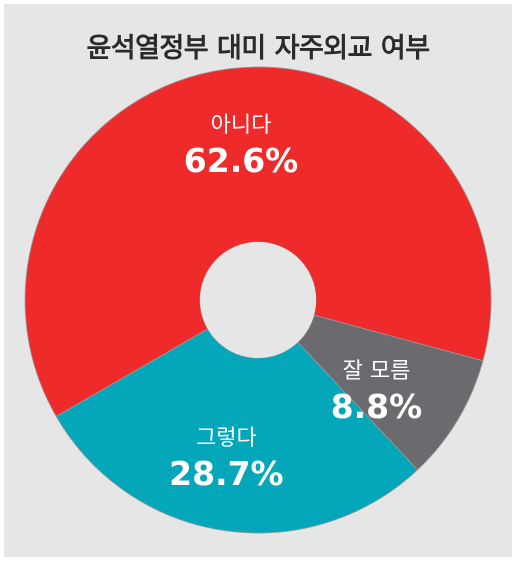 This screenshot has width=516, height=561. What do you see at coordinates (241, 160) in the screenshot?
I see `slice-value-no: 62.6%` at bounding box center [241, 160].